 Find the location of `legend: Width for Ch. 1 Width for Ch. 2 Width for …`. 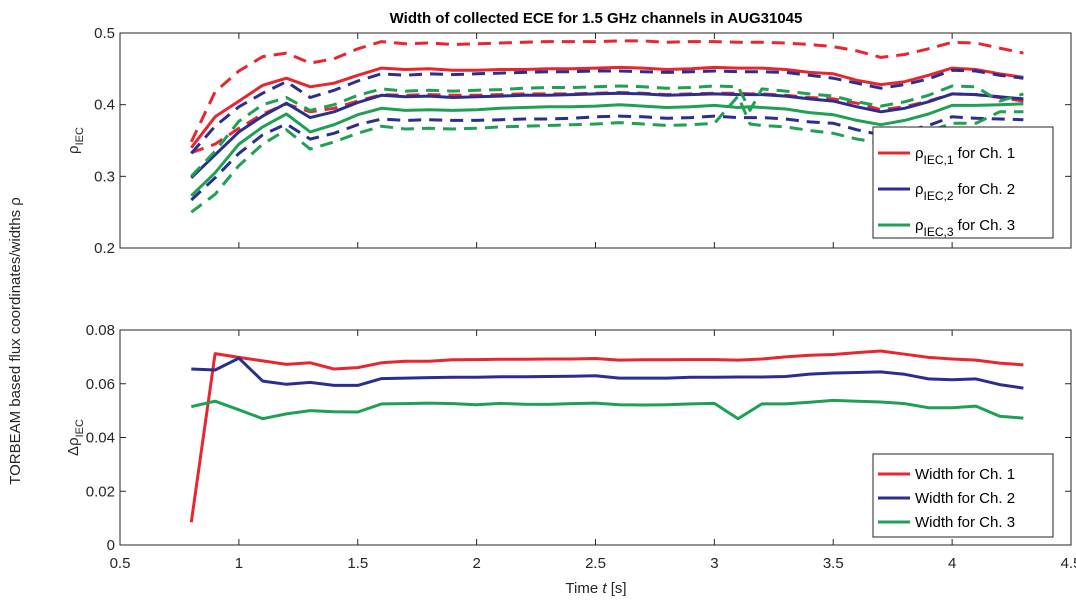

legend: Width for Ch. 1 Width for Ch. 2 Width for … is located at coordinates (963, 495).